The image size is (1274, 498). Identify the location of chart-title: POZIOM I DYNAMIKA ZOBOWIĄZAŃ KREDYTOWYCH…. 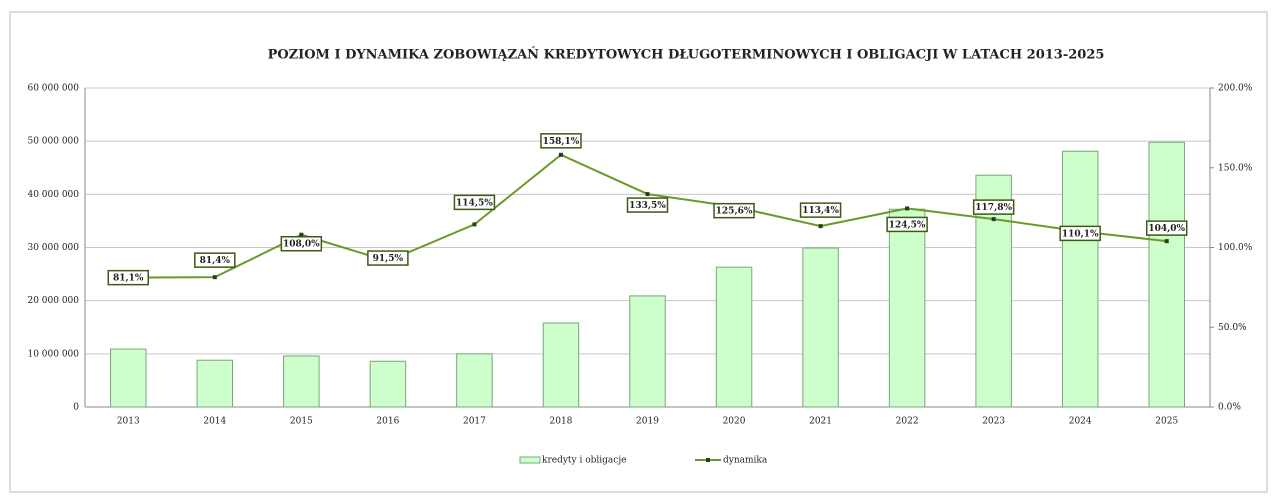
(686, 55).